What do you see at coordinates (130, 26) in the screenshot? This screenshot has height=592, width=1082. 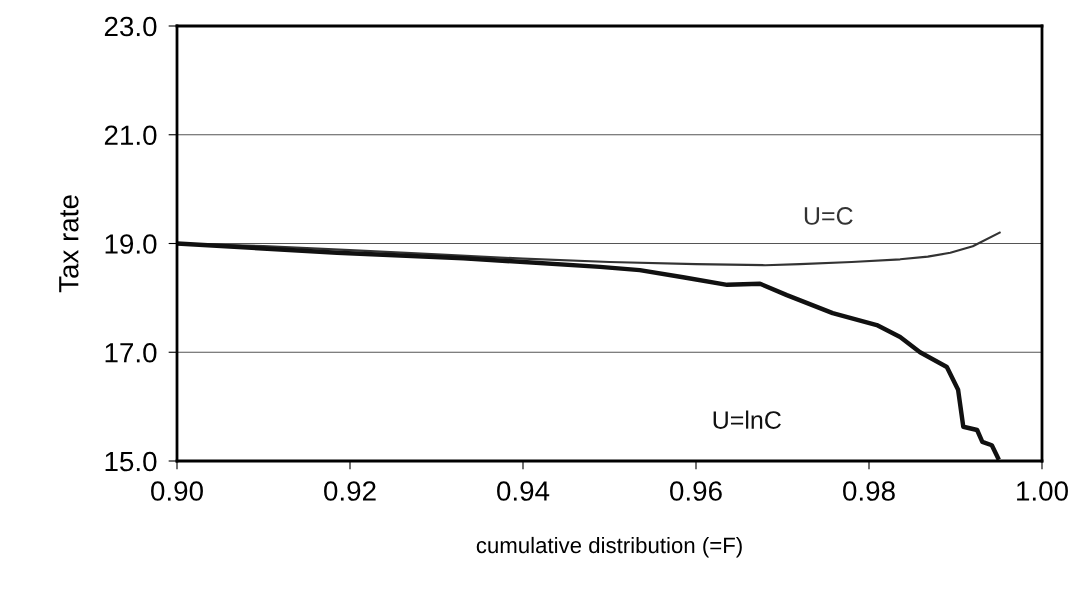 I see `y-tick-label: 23.0` at bounding box center [130, 26].